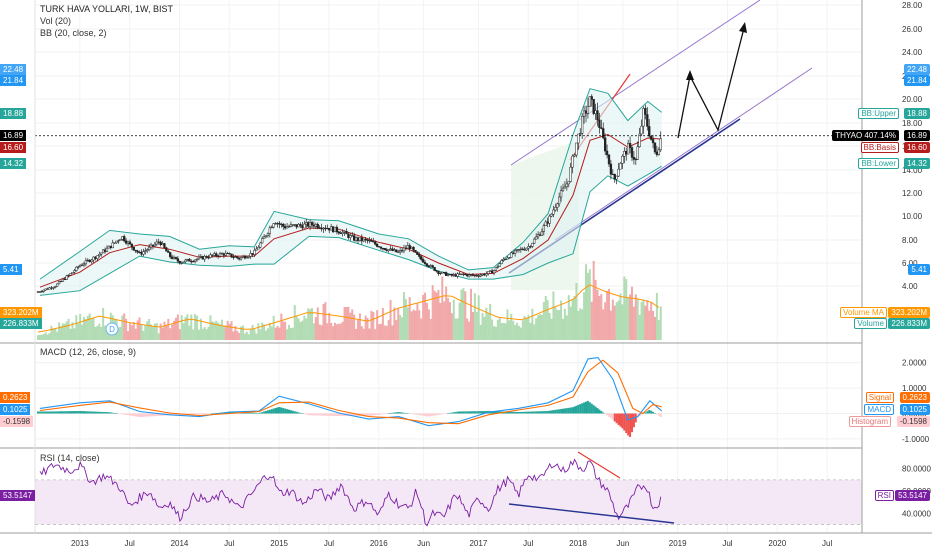 The image size is (932, 550). Describe the element at coordinates (348, 308) in the screenshot. I see `volume-ma-line` at that location.